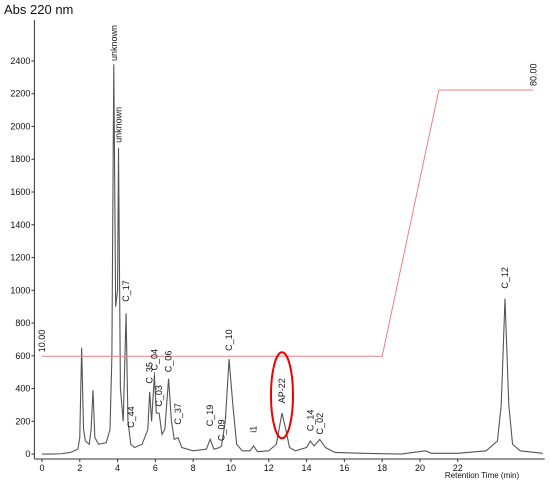  What do you see at coordinates (38, 9) in the screenshot?
I see `y-axis-title: Abs 220 nm` at bounding box center [38, 9].